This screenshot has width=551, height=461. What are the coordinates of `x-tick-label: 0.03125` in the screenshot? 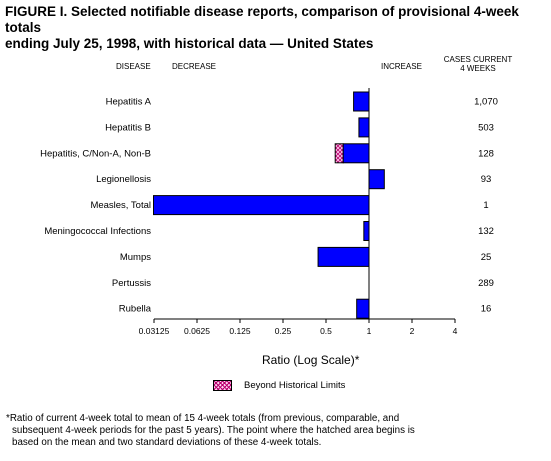 It's located at (154, 331).